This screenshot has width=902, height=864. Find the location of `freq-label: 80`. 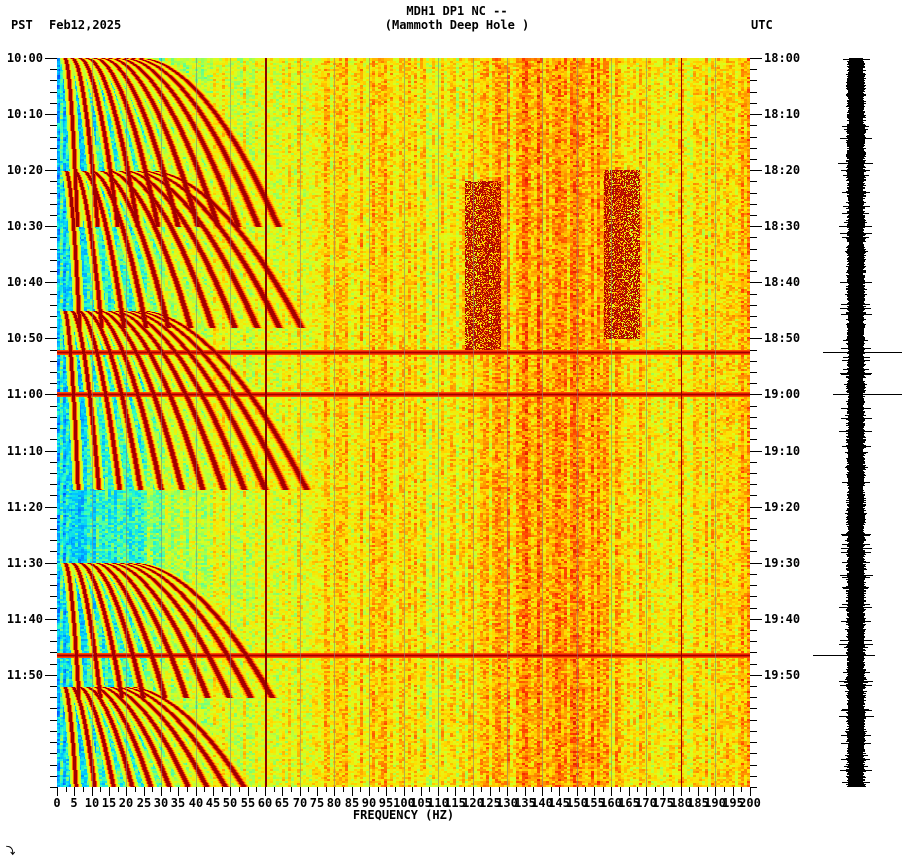

freq-label: 80 is located at coordinates (334, 803).